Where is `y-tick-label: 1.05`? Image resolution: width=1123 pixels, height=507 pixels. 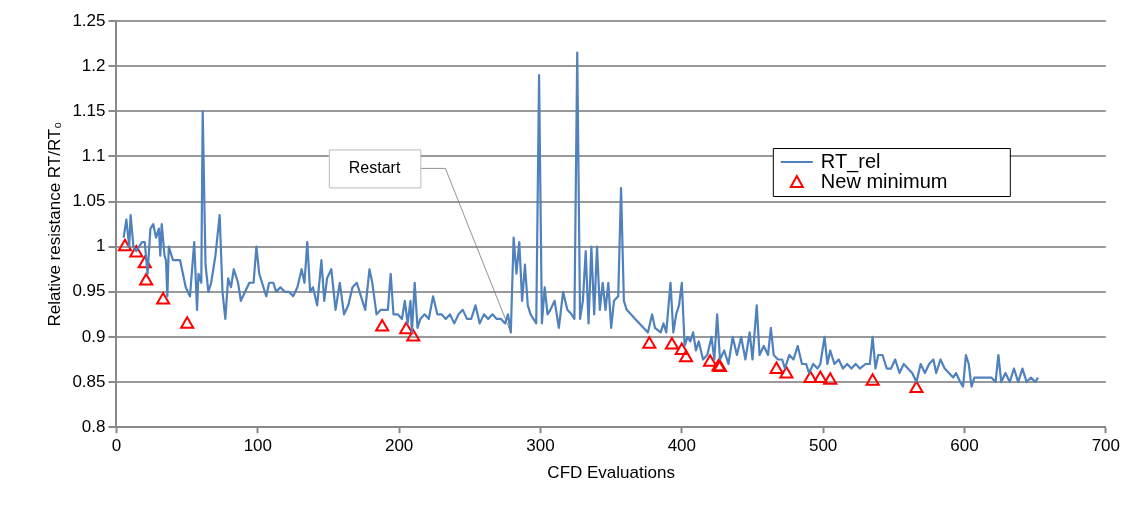
y-tick-label: 1.05 is located at coordinates (89, 201).